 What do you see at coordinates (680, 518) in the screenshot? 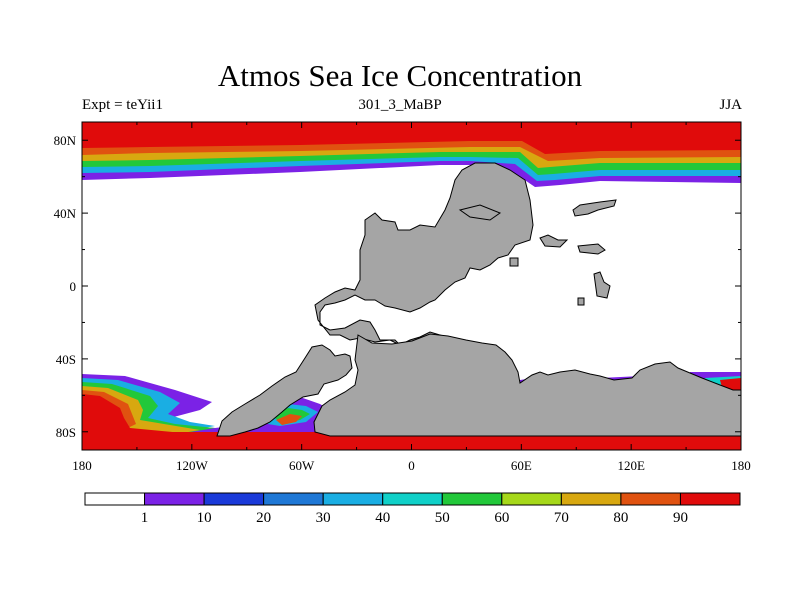
I see `colorbar-label: 90` at bounding box center [680, 518].